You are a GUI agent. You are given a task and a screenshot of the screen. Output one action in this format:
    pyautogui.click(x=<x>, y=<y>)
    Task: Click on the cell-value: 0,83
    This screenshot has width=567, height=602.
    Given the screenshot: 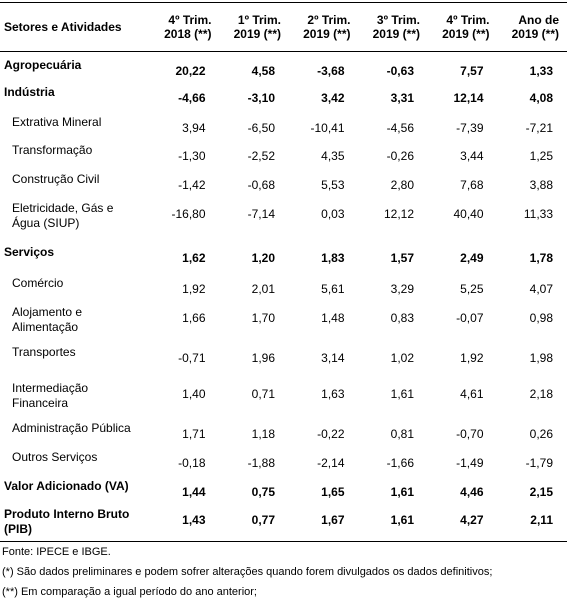 What is the action you would take?
    pyautogui.click(x=394, y=319)
    